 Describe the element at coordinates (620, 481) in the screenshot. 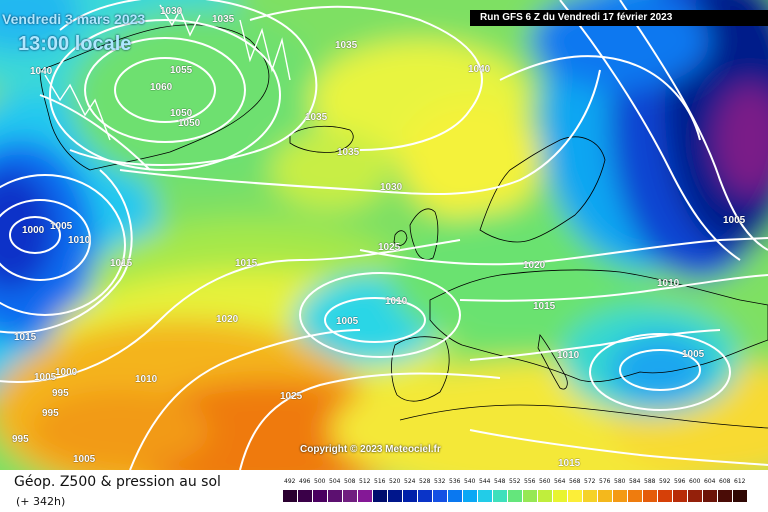

I see `legend-label: 580` at that location.